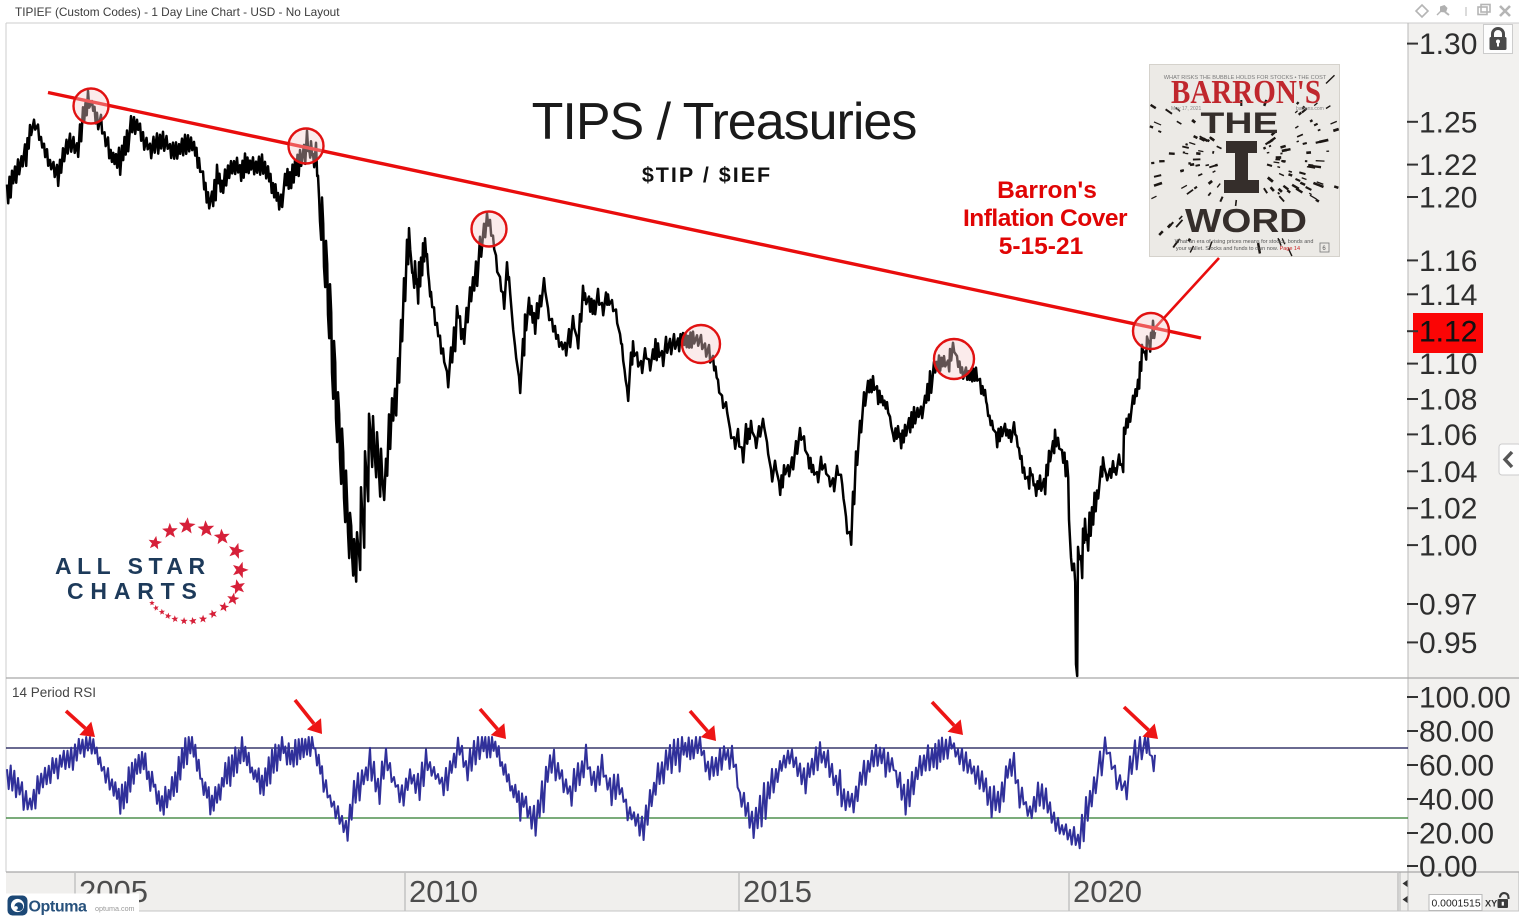 The image size is (1519, 920). I want to click on svg-text: 2010, so click(443, 891).